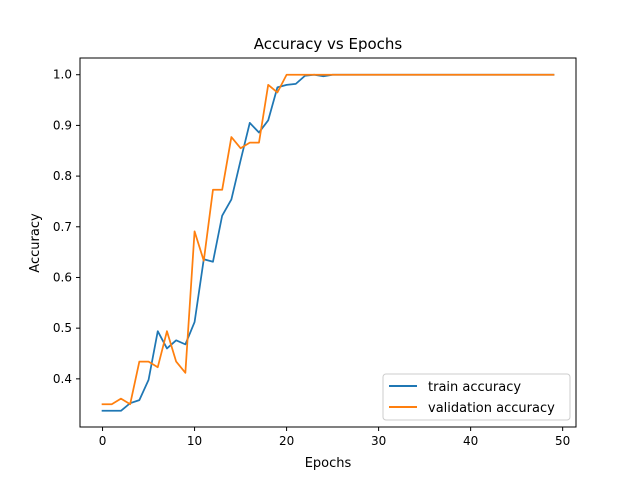 Image resolution: width=640 pixels, height=485 pixels. What do you see at coordinates (62, 277) in the screenshot?
I see `y-tick-label: 0.6` at bounding box center [62, 277].